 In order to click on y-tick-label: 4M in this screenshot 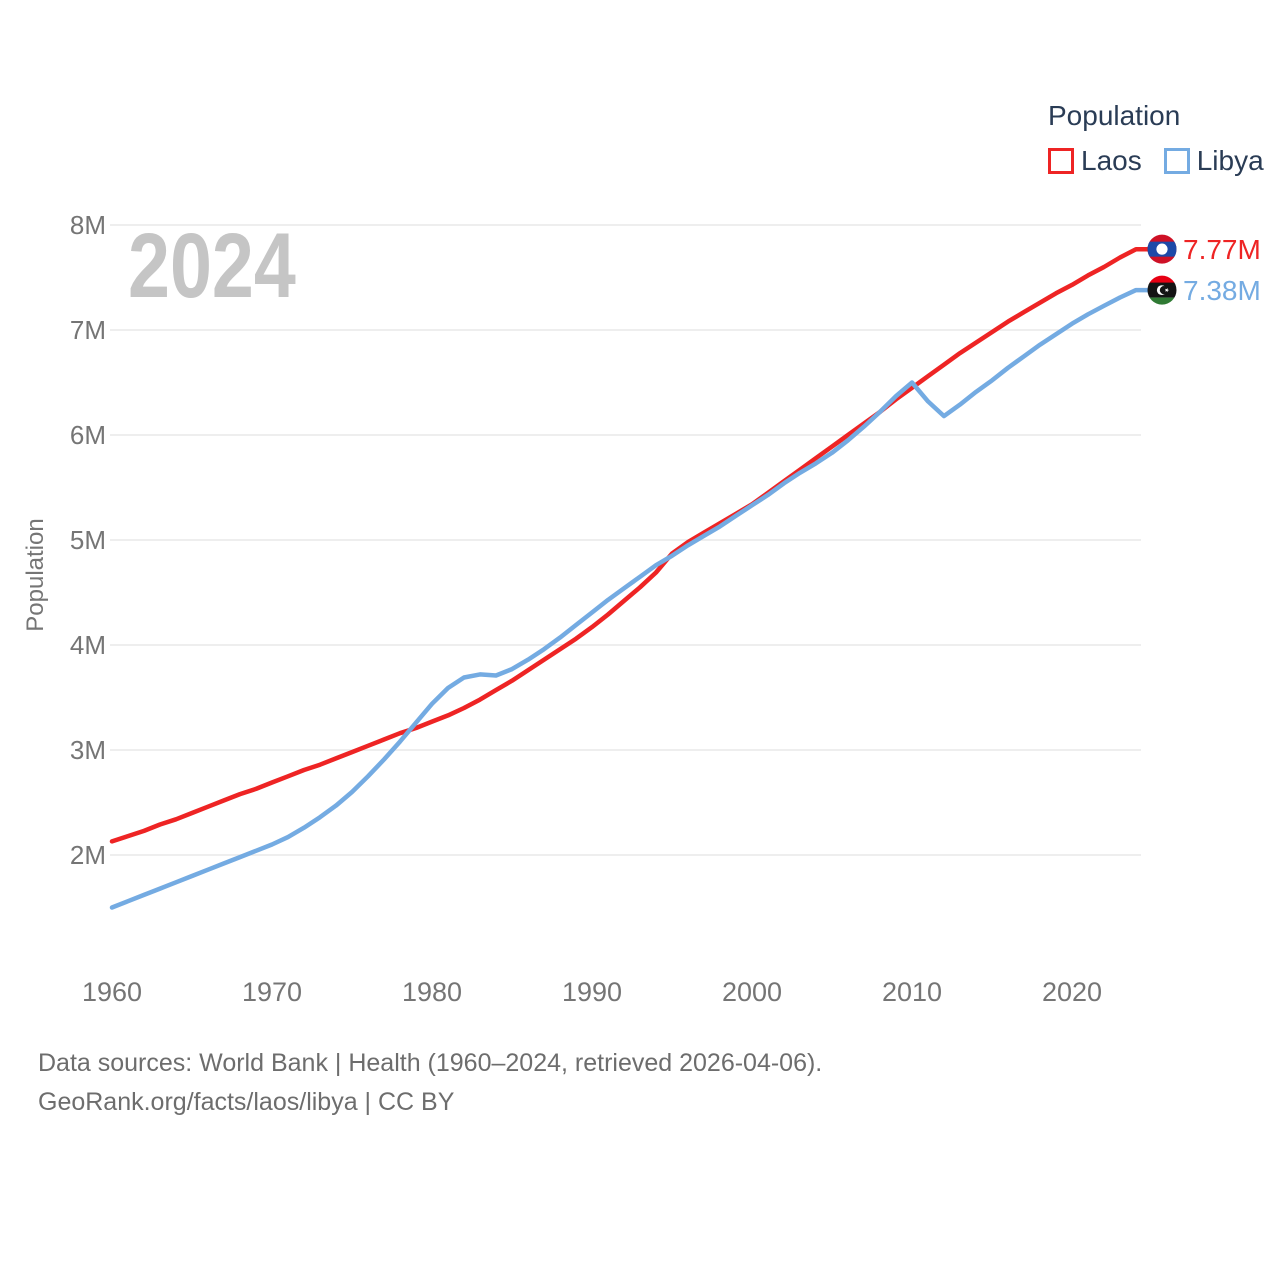, I will do `click(88, 645)`.